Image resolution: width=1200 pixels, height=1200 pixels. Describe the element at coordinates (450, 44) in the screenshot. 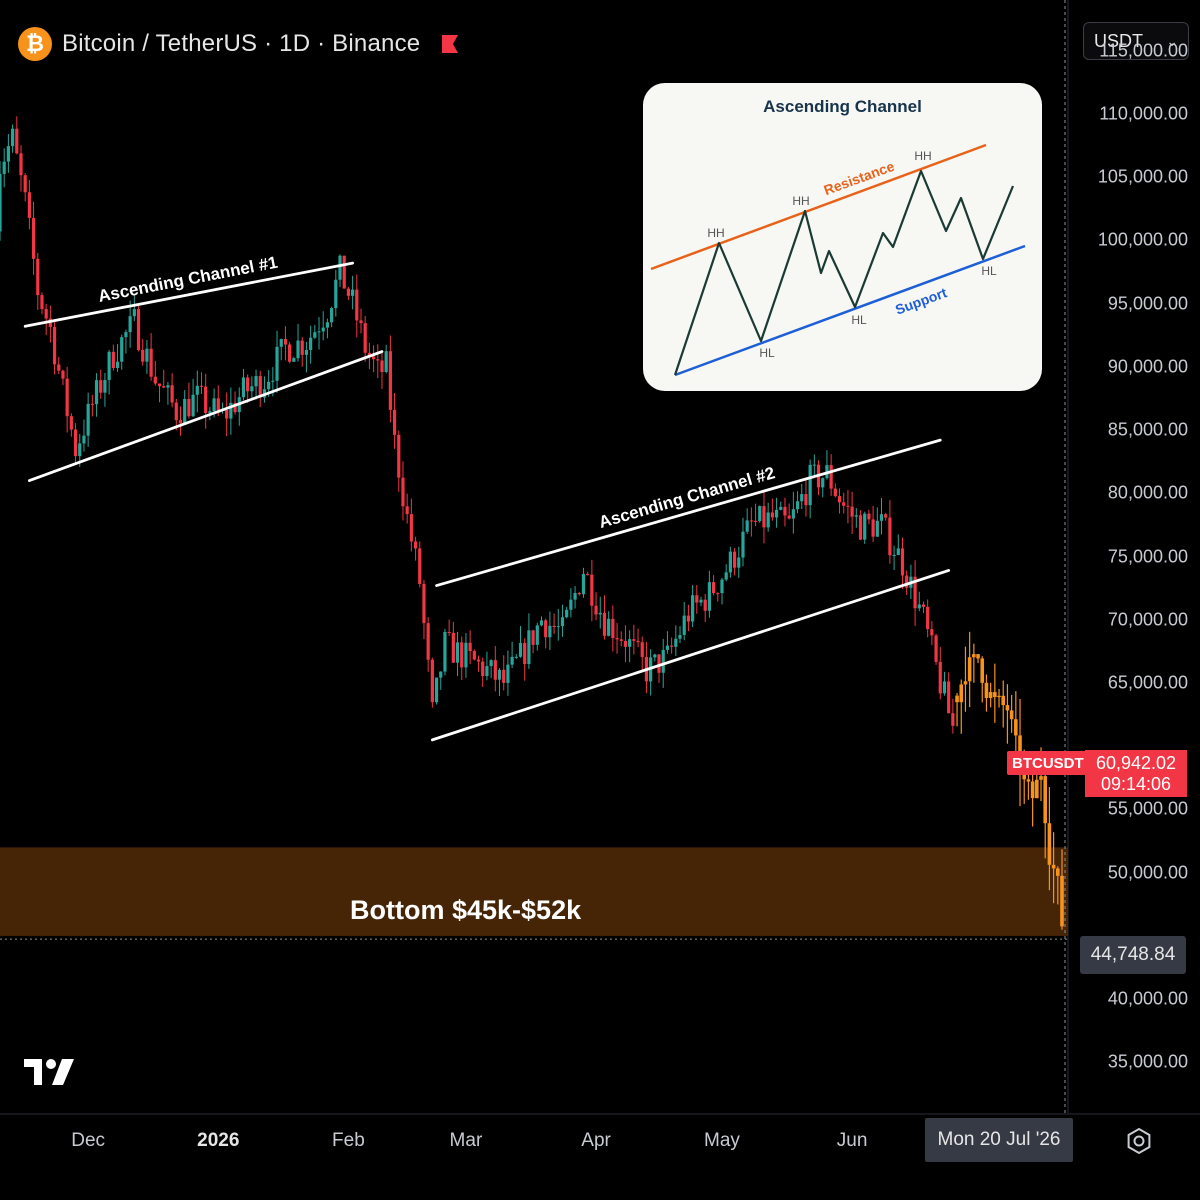

I see `flag-icon` at that location.